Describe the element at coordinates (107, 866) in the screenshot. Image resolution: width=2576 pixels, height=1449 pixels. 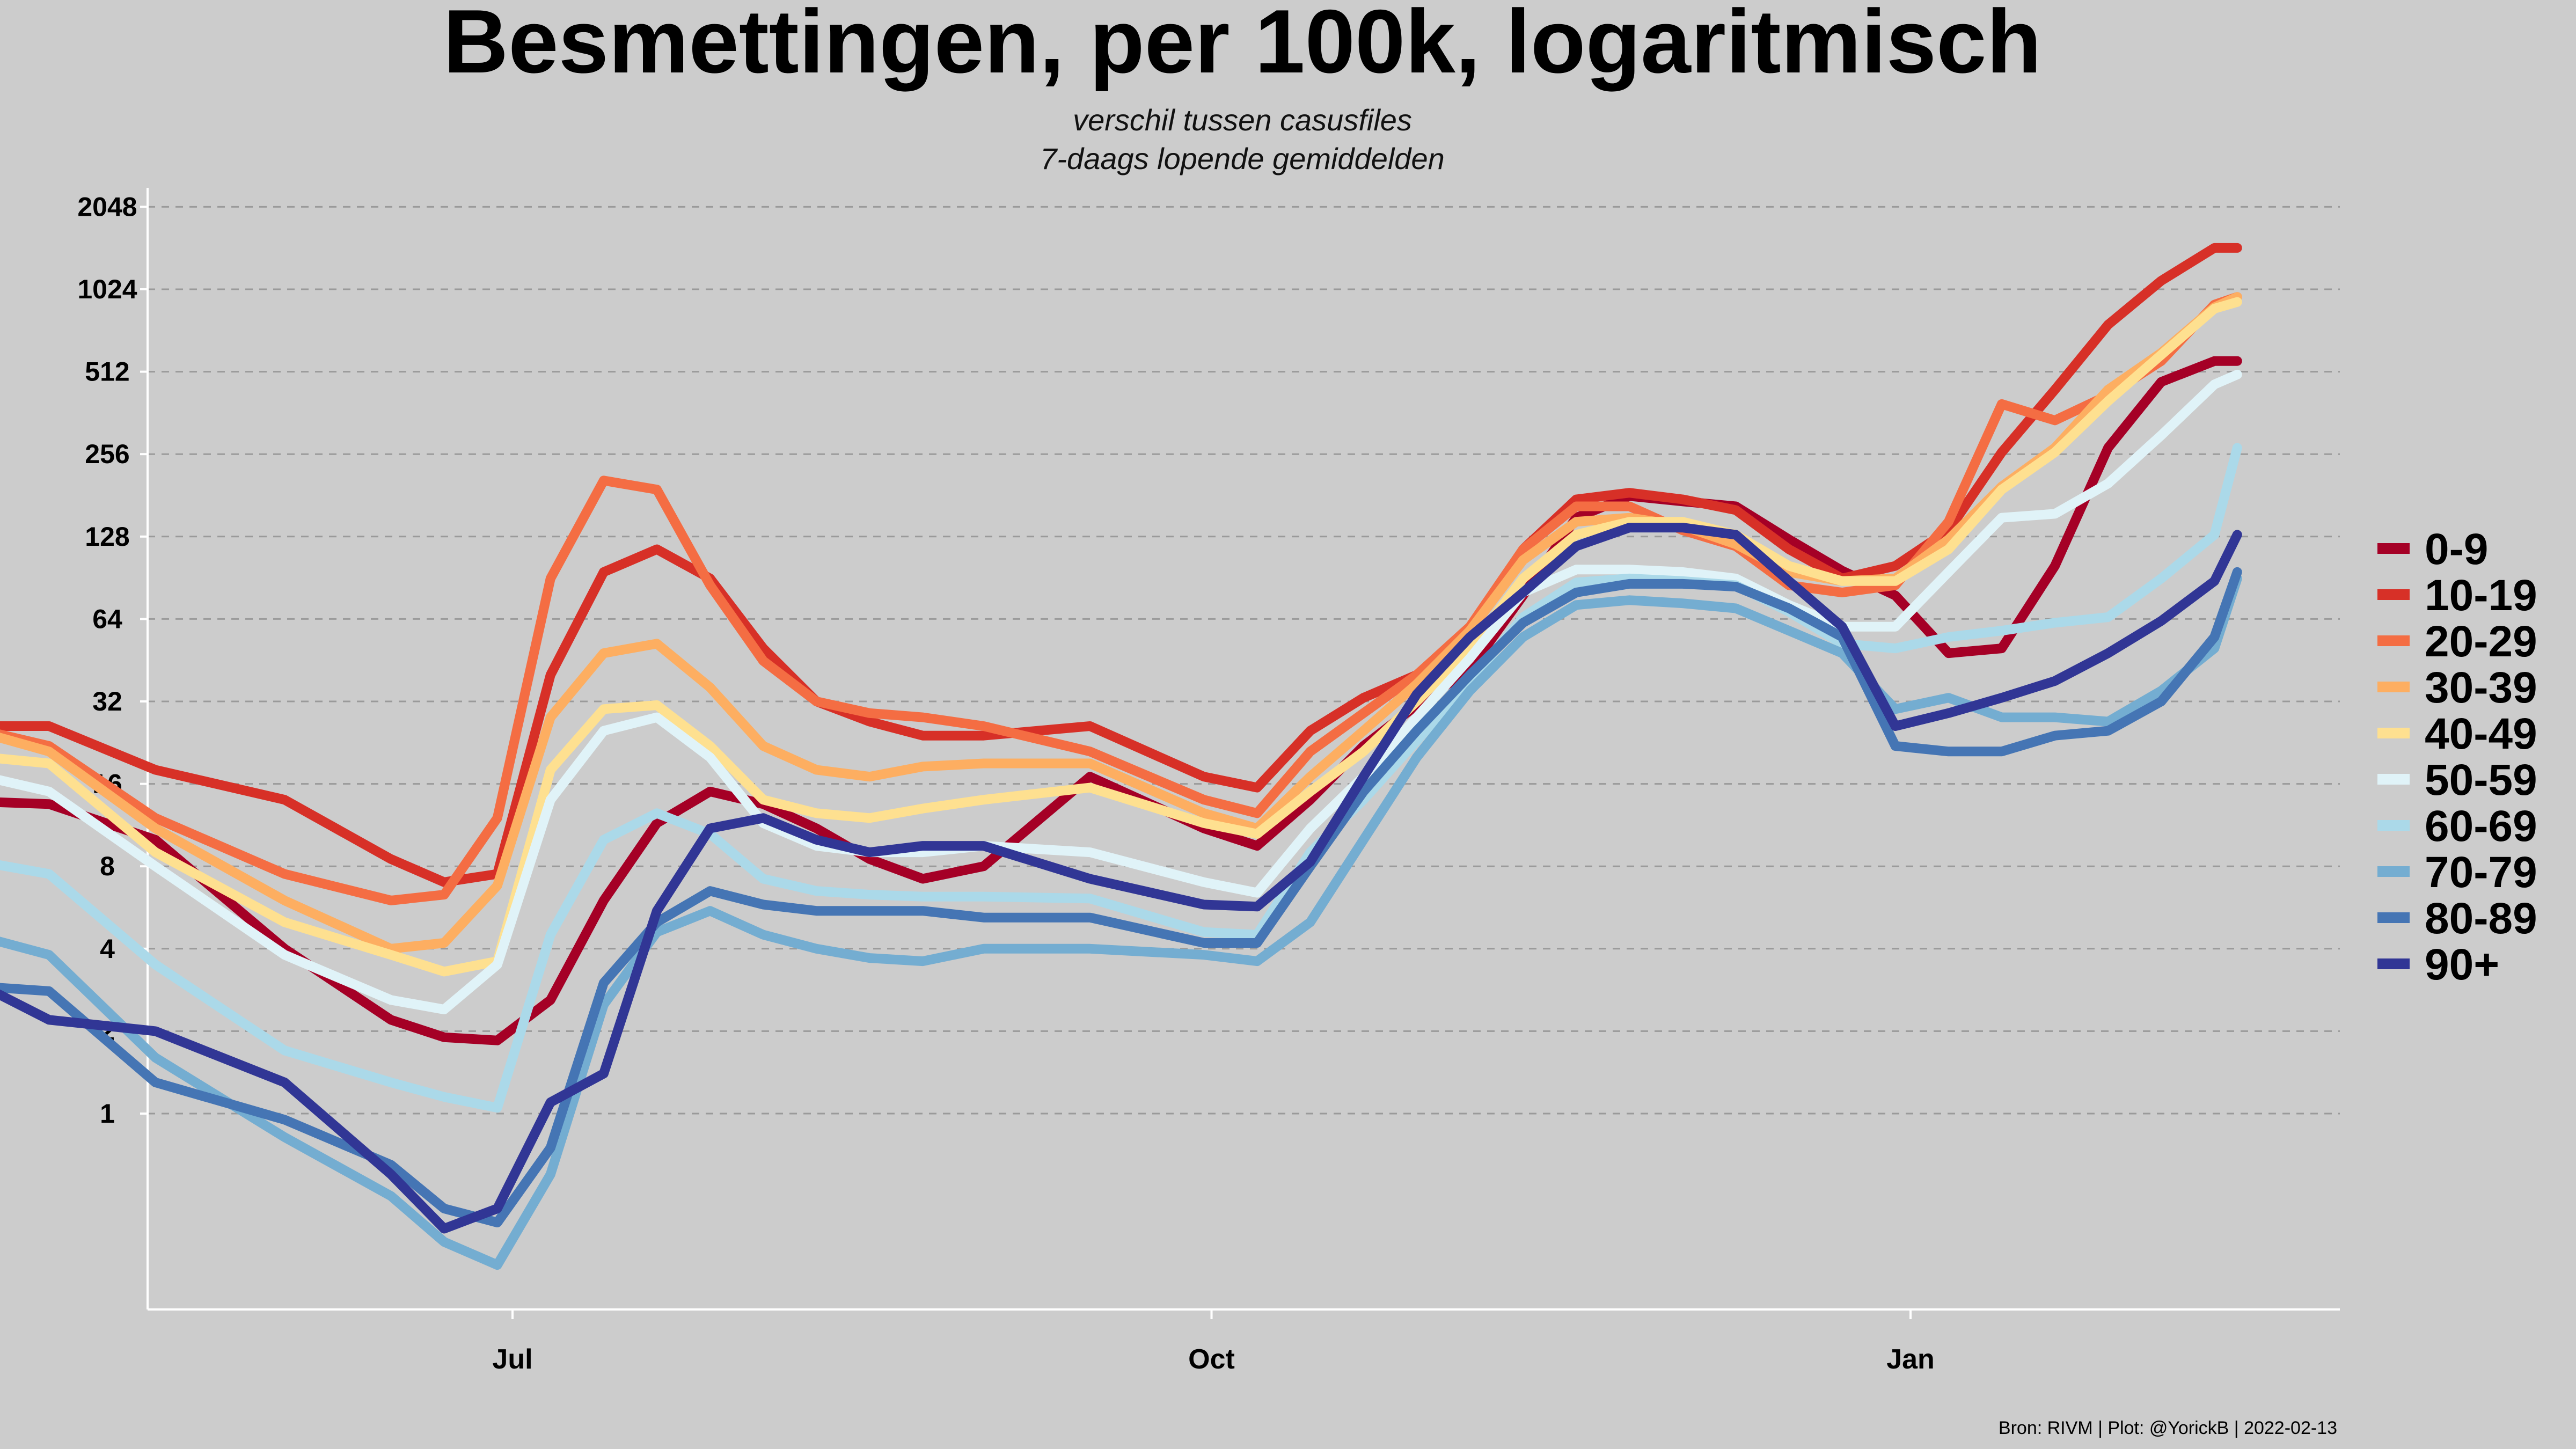
I see `y-tick-label-8: 8` at that location.